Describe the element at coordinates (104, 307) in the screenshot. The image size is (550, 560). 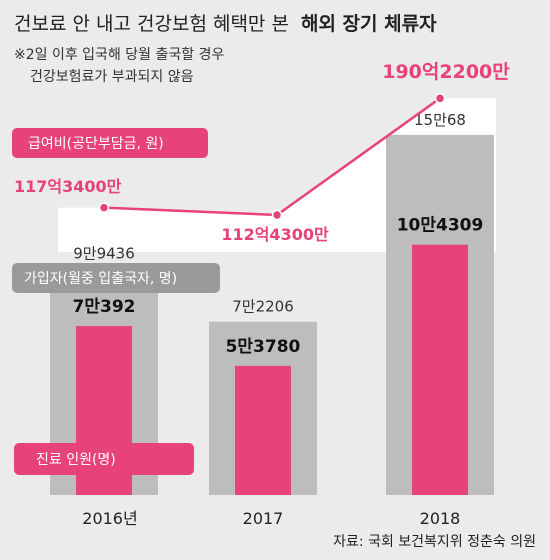
I see `patient-value-label: 7만392` at that location.